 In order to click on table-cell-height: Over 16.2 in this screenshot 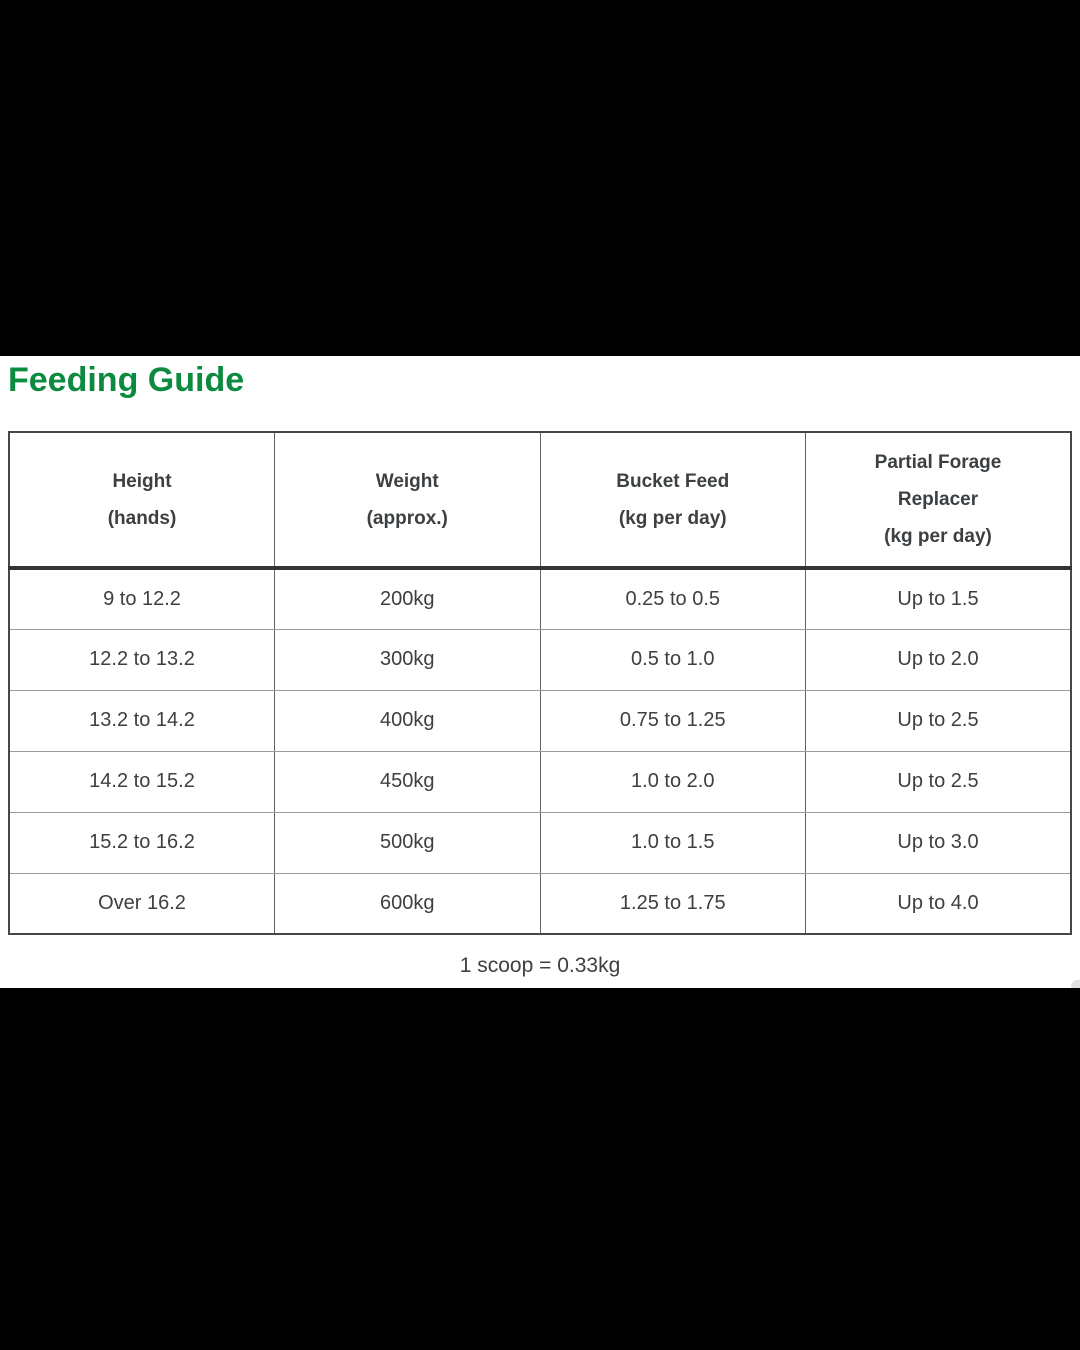, I will do `click(141, 903)`.